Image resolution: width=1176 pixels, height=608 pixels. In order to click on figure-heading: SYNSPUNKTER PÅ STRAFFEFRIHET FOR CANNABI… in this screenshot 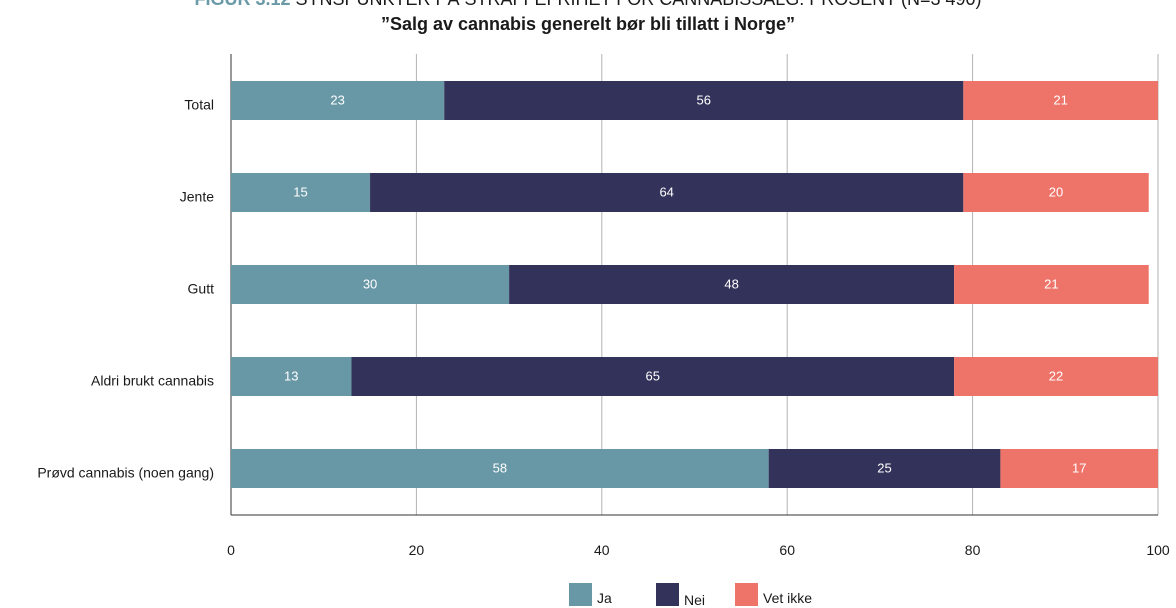, I will do `click(639, 4)`.